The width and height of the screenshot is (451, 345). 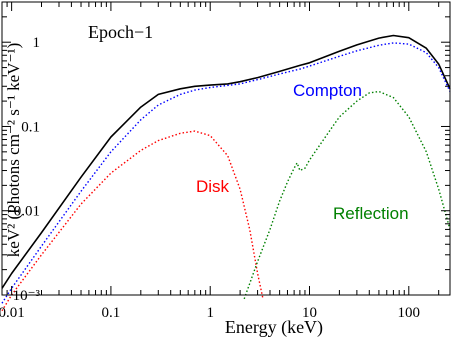 What do you see at coordinates (210, 313) in the screenshot?
I see `x-tick-label: 1` at bounding box center [210, 313].